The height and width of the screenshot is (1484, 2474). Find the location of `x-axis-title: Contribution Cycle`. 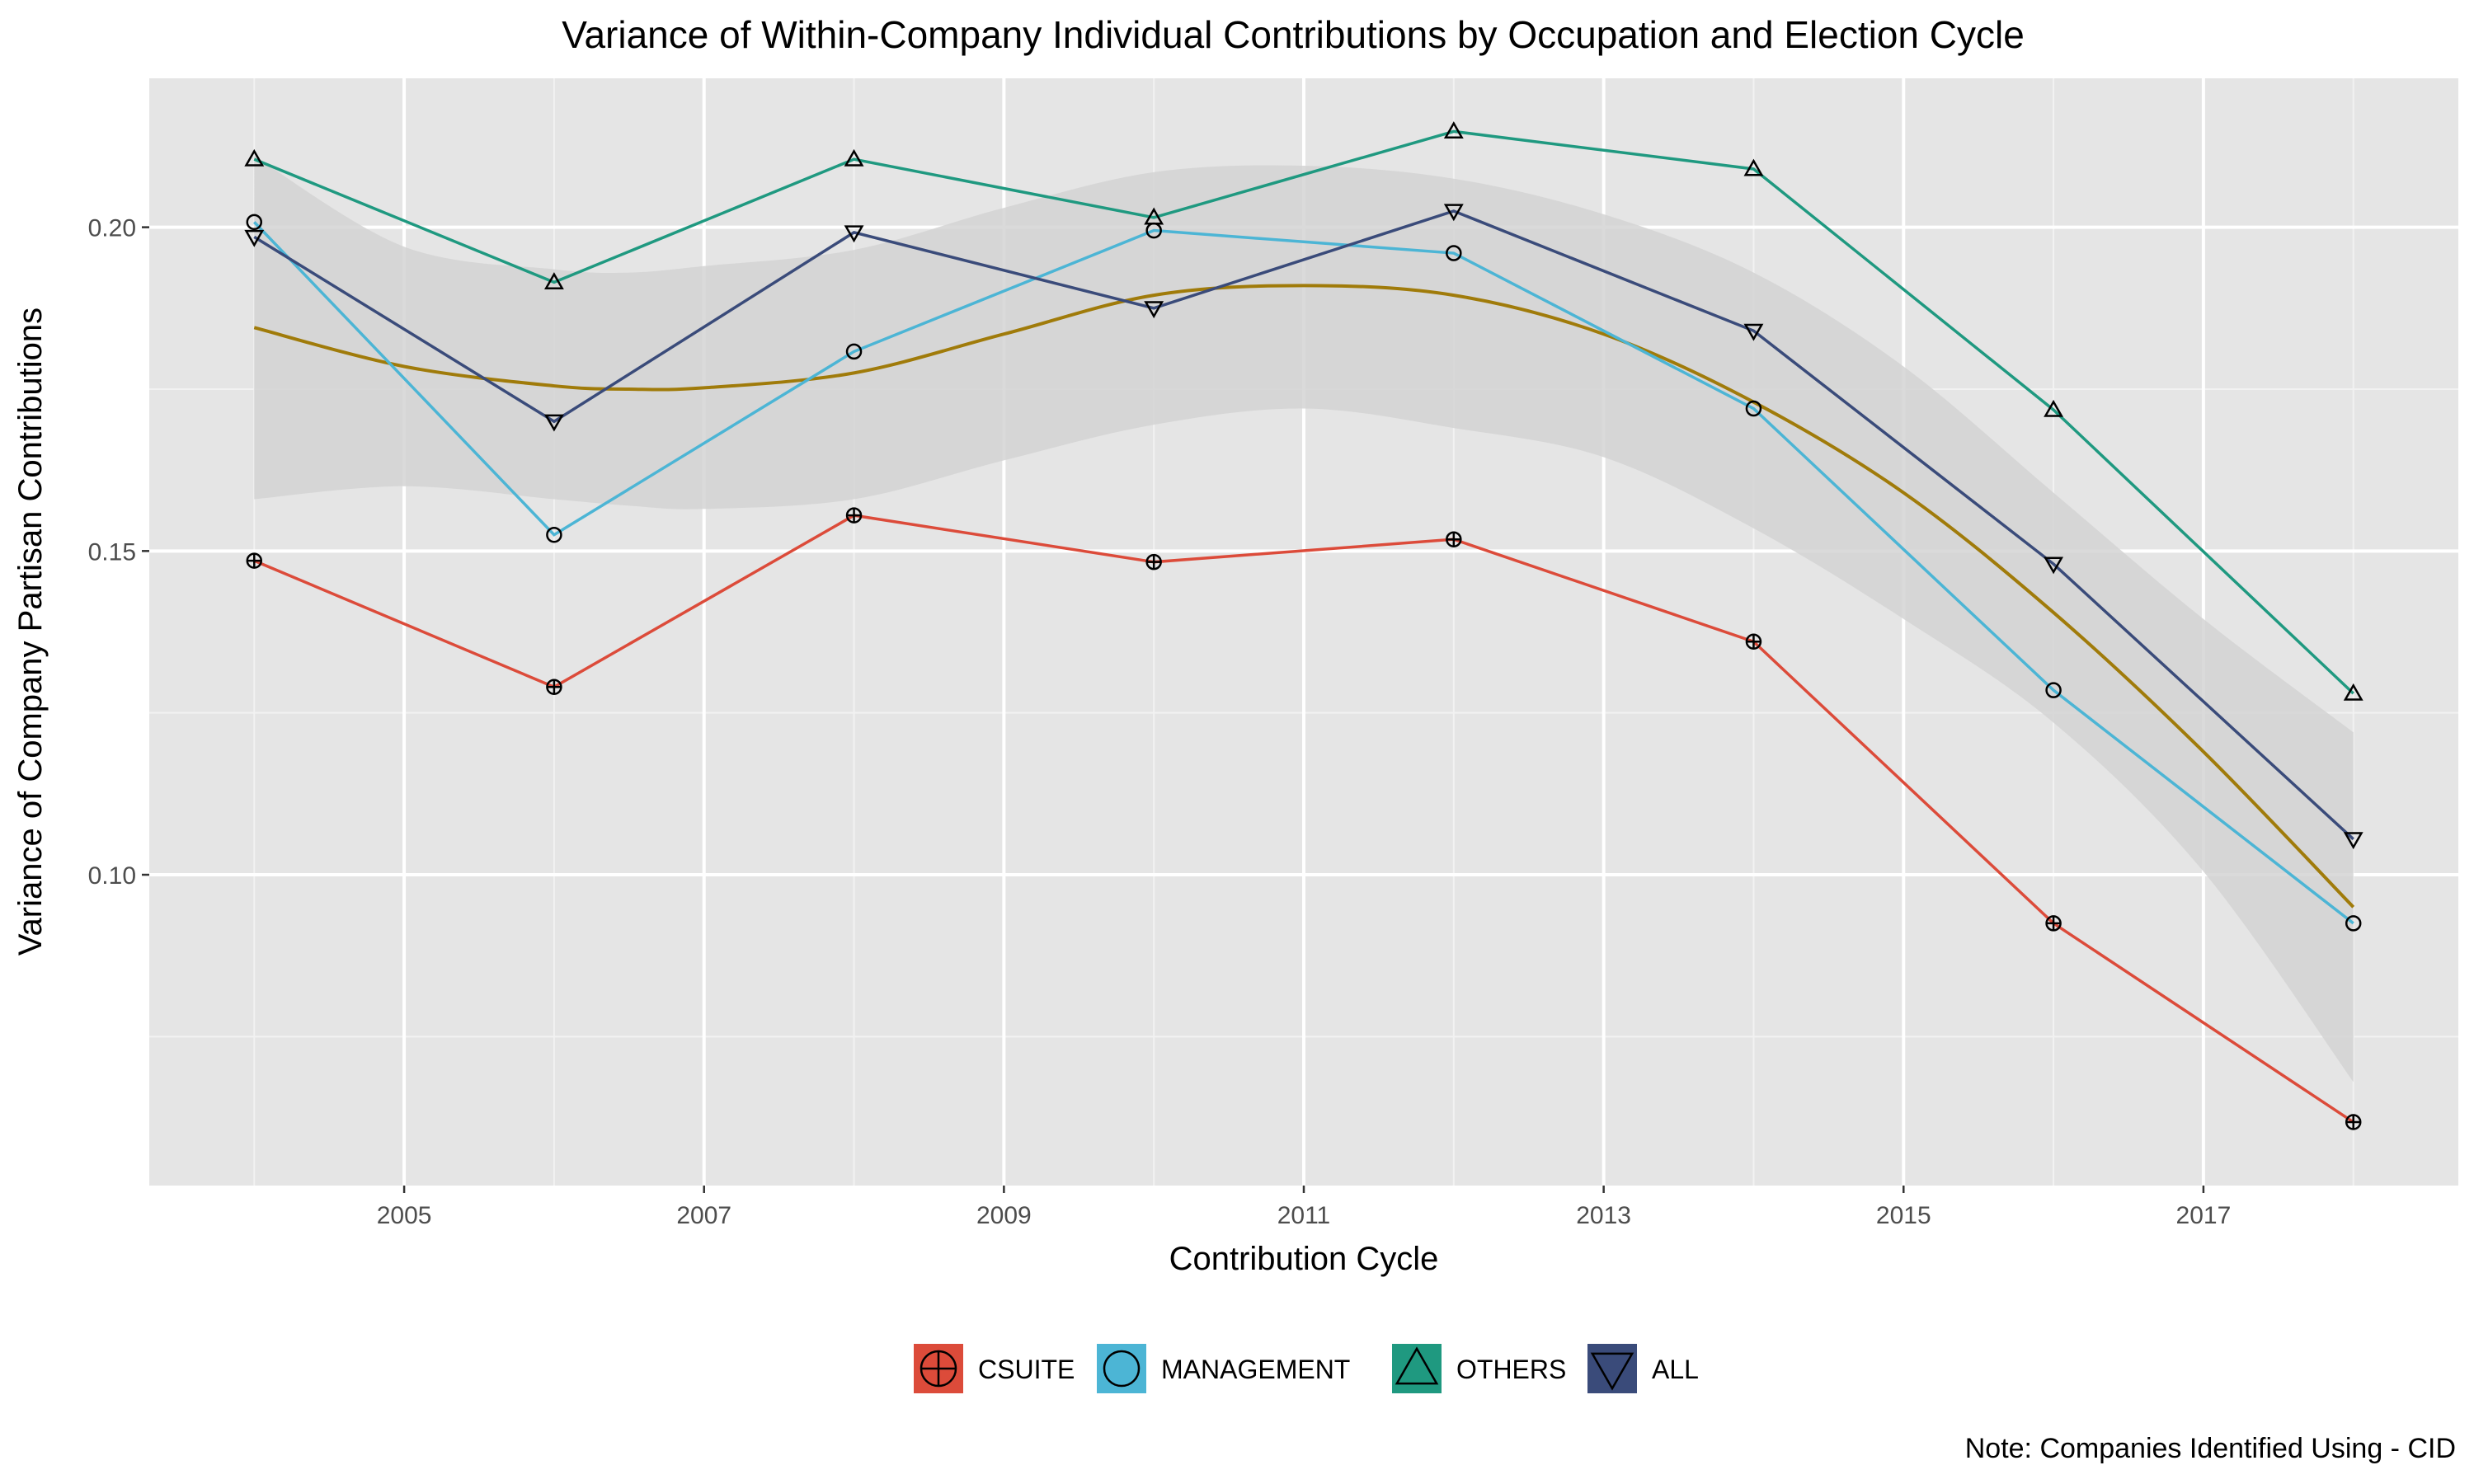

x-axis-title: Contribution Cycle is located at coordinates (1304, 1259).